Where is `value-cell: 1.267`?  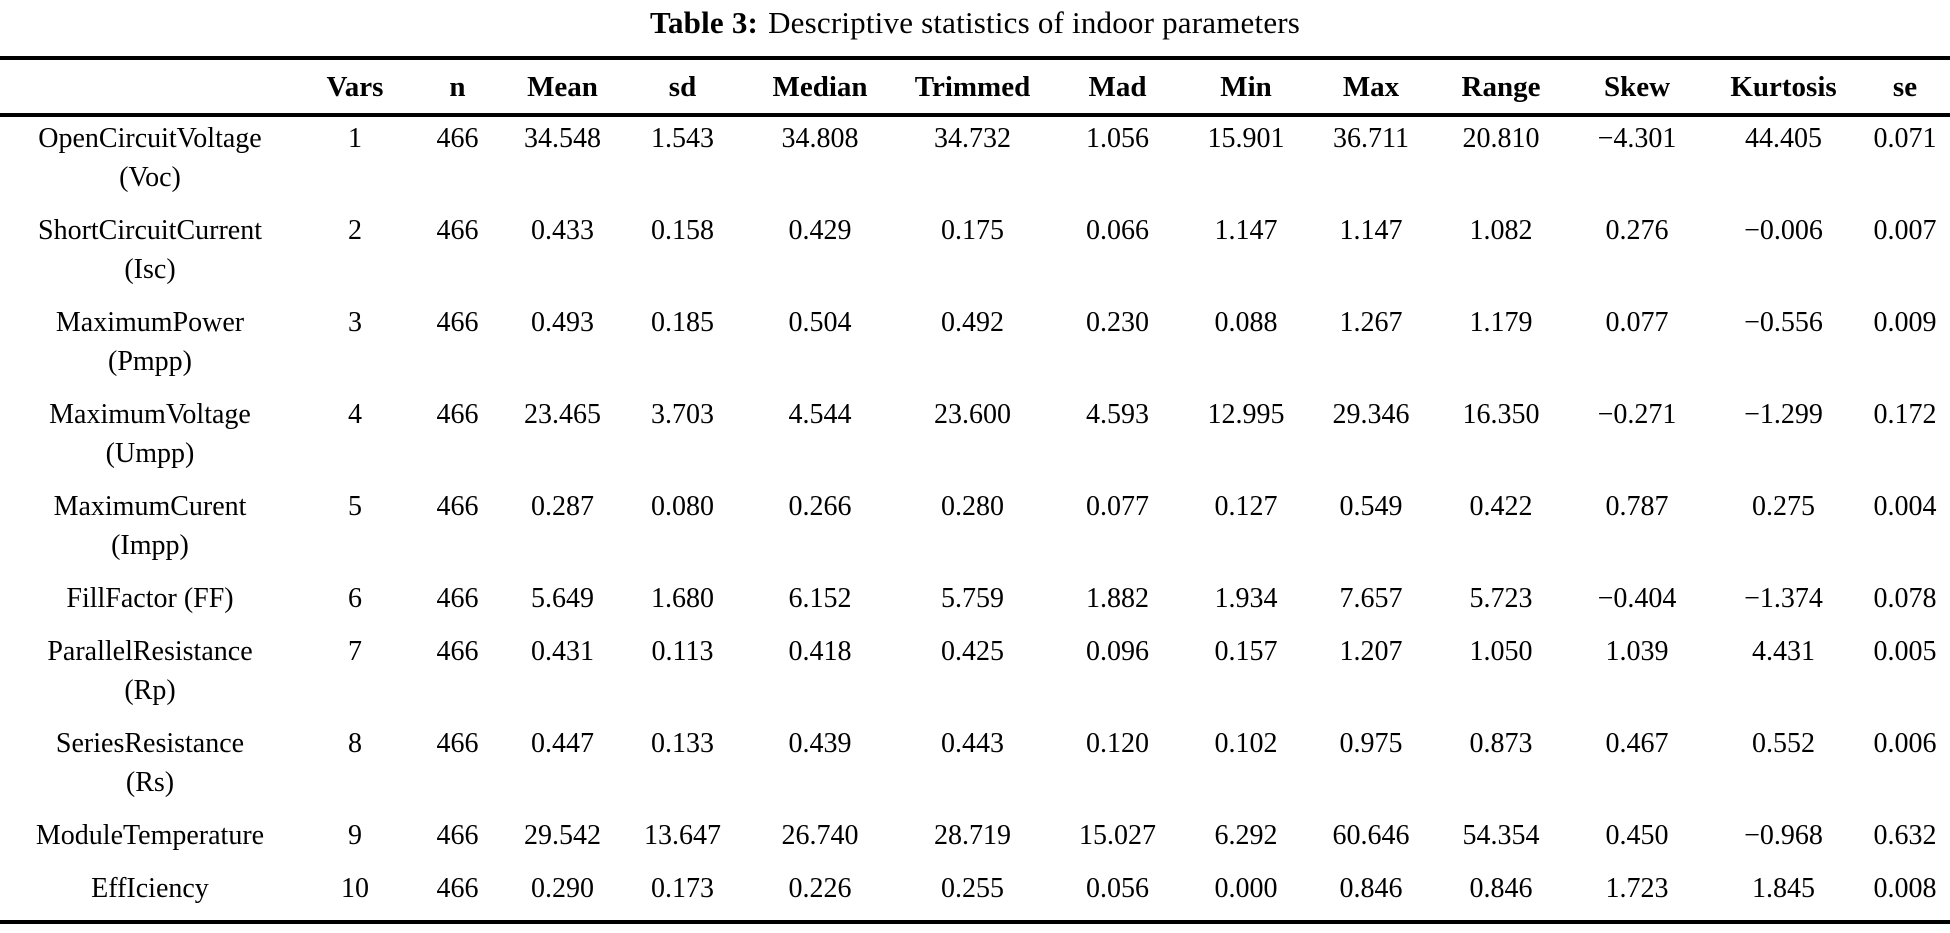 value-cell: 1.267 is located at coordinates (1371, 322).